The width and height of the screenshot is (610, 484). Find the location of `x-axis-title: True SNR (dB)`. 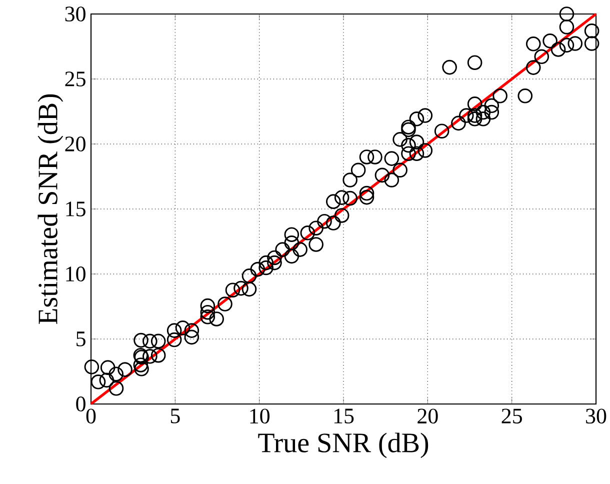

x-axis-title: True SNR (dB) is located at coordinates (343, 445).